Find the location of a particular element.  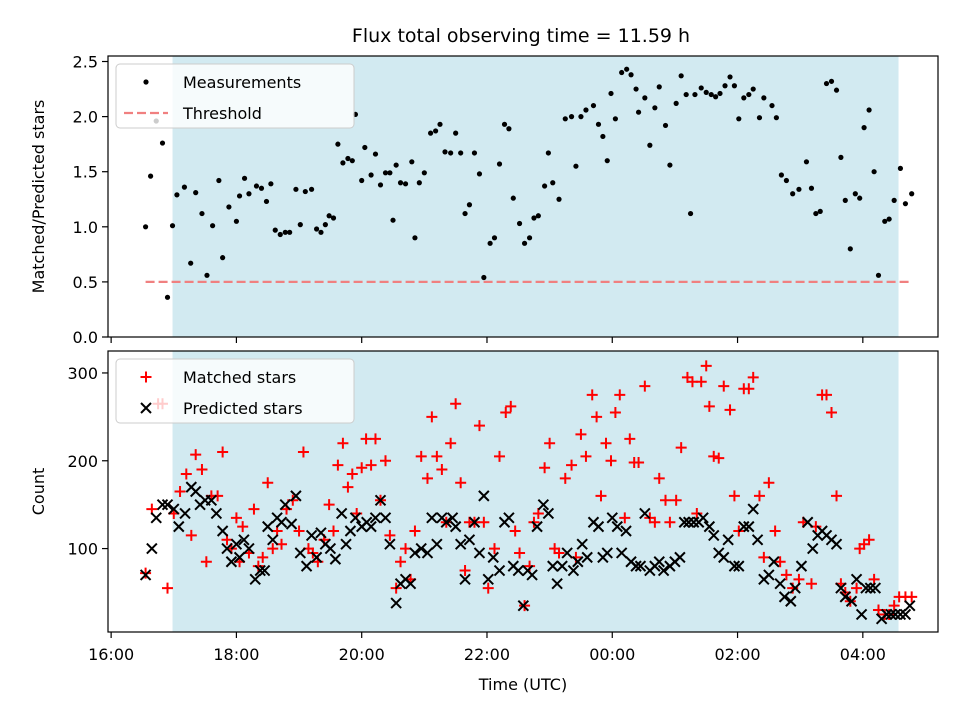

bottom-ytick-label: 200 is located at coordinates (82, 461).